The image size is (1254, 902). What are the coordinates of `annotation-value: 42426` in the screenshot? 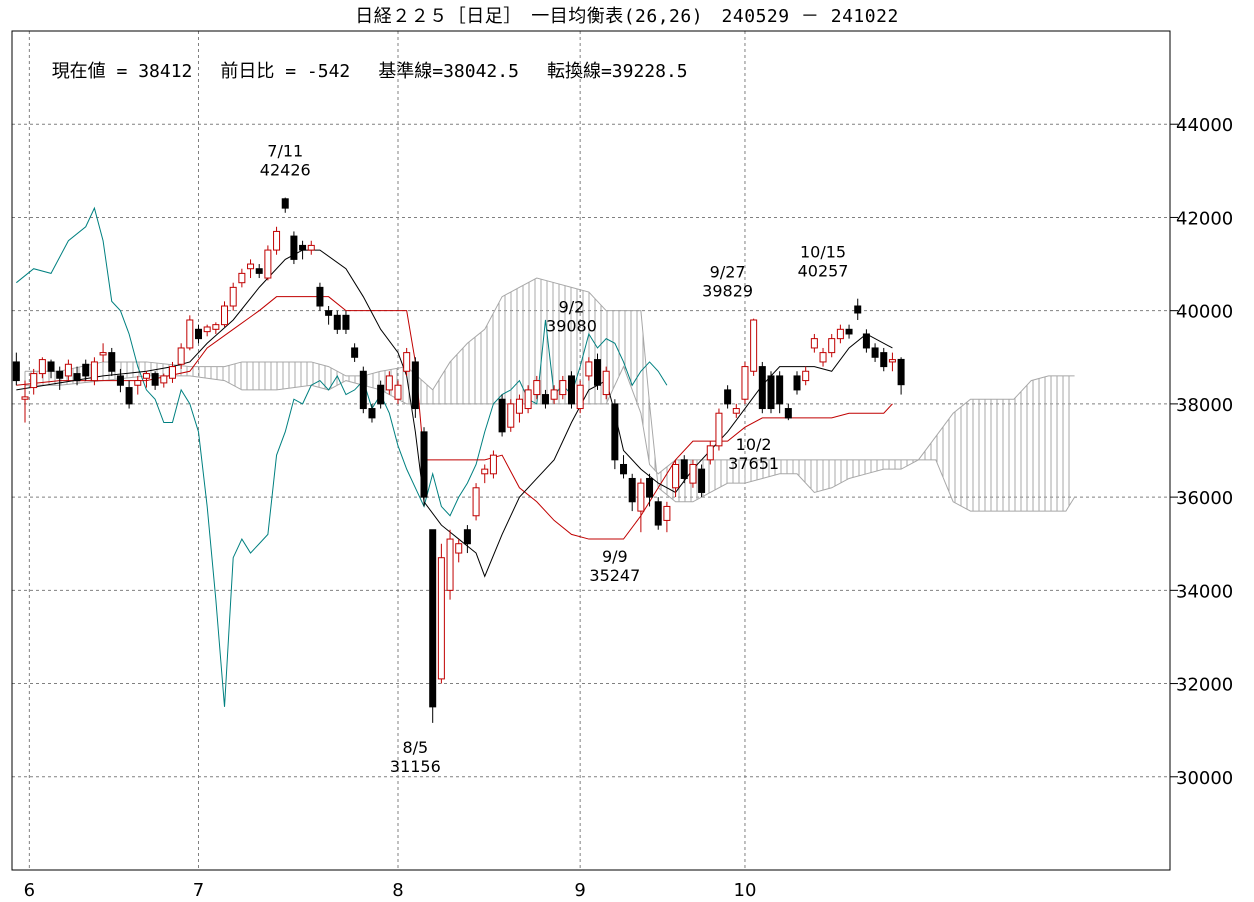 It's located at (285, 170).